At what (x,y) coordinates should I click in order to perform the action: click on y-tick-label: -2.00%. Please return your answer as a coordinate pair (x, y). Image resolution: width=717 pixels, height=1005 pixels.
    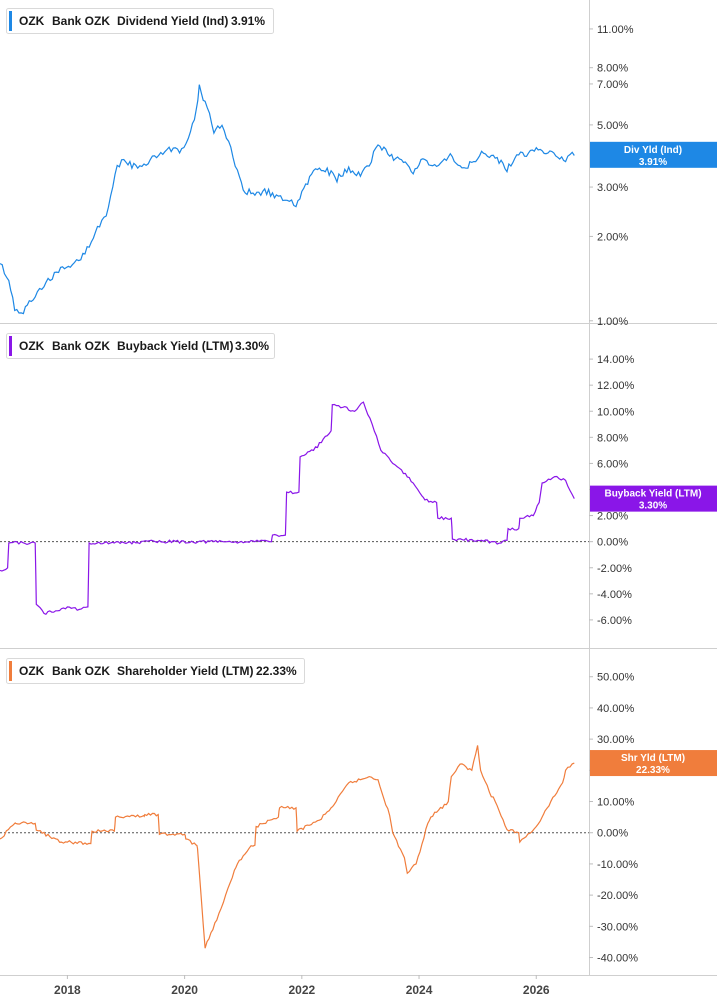
    Looking at the image, I should click on (614, 569).